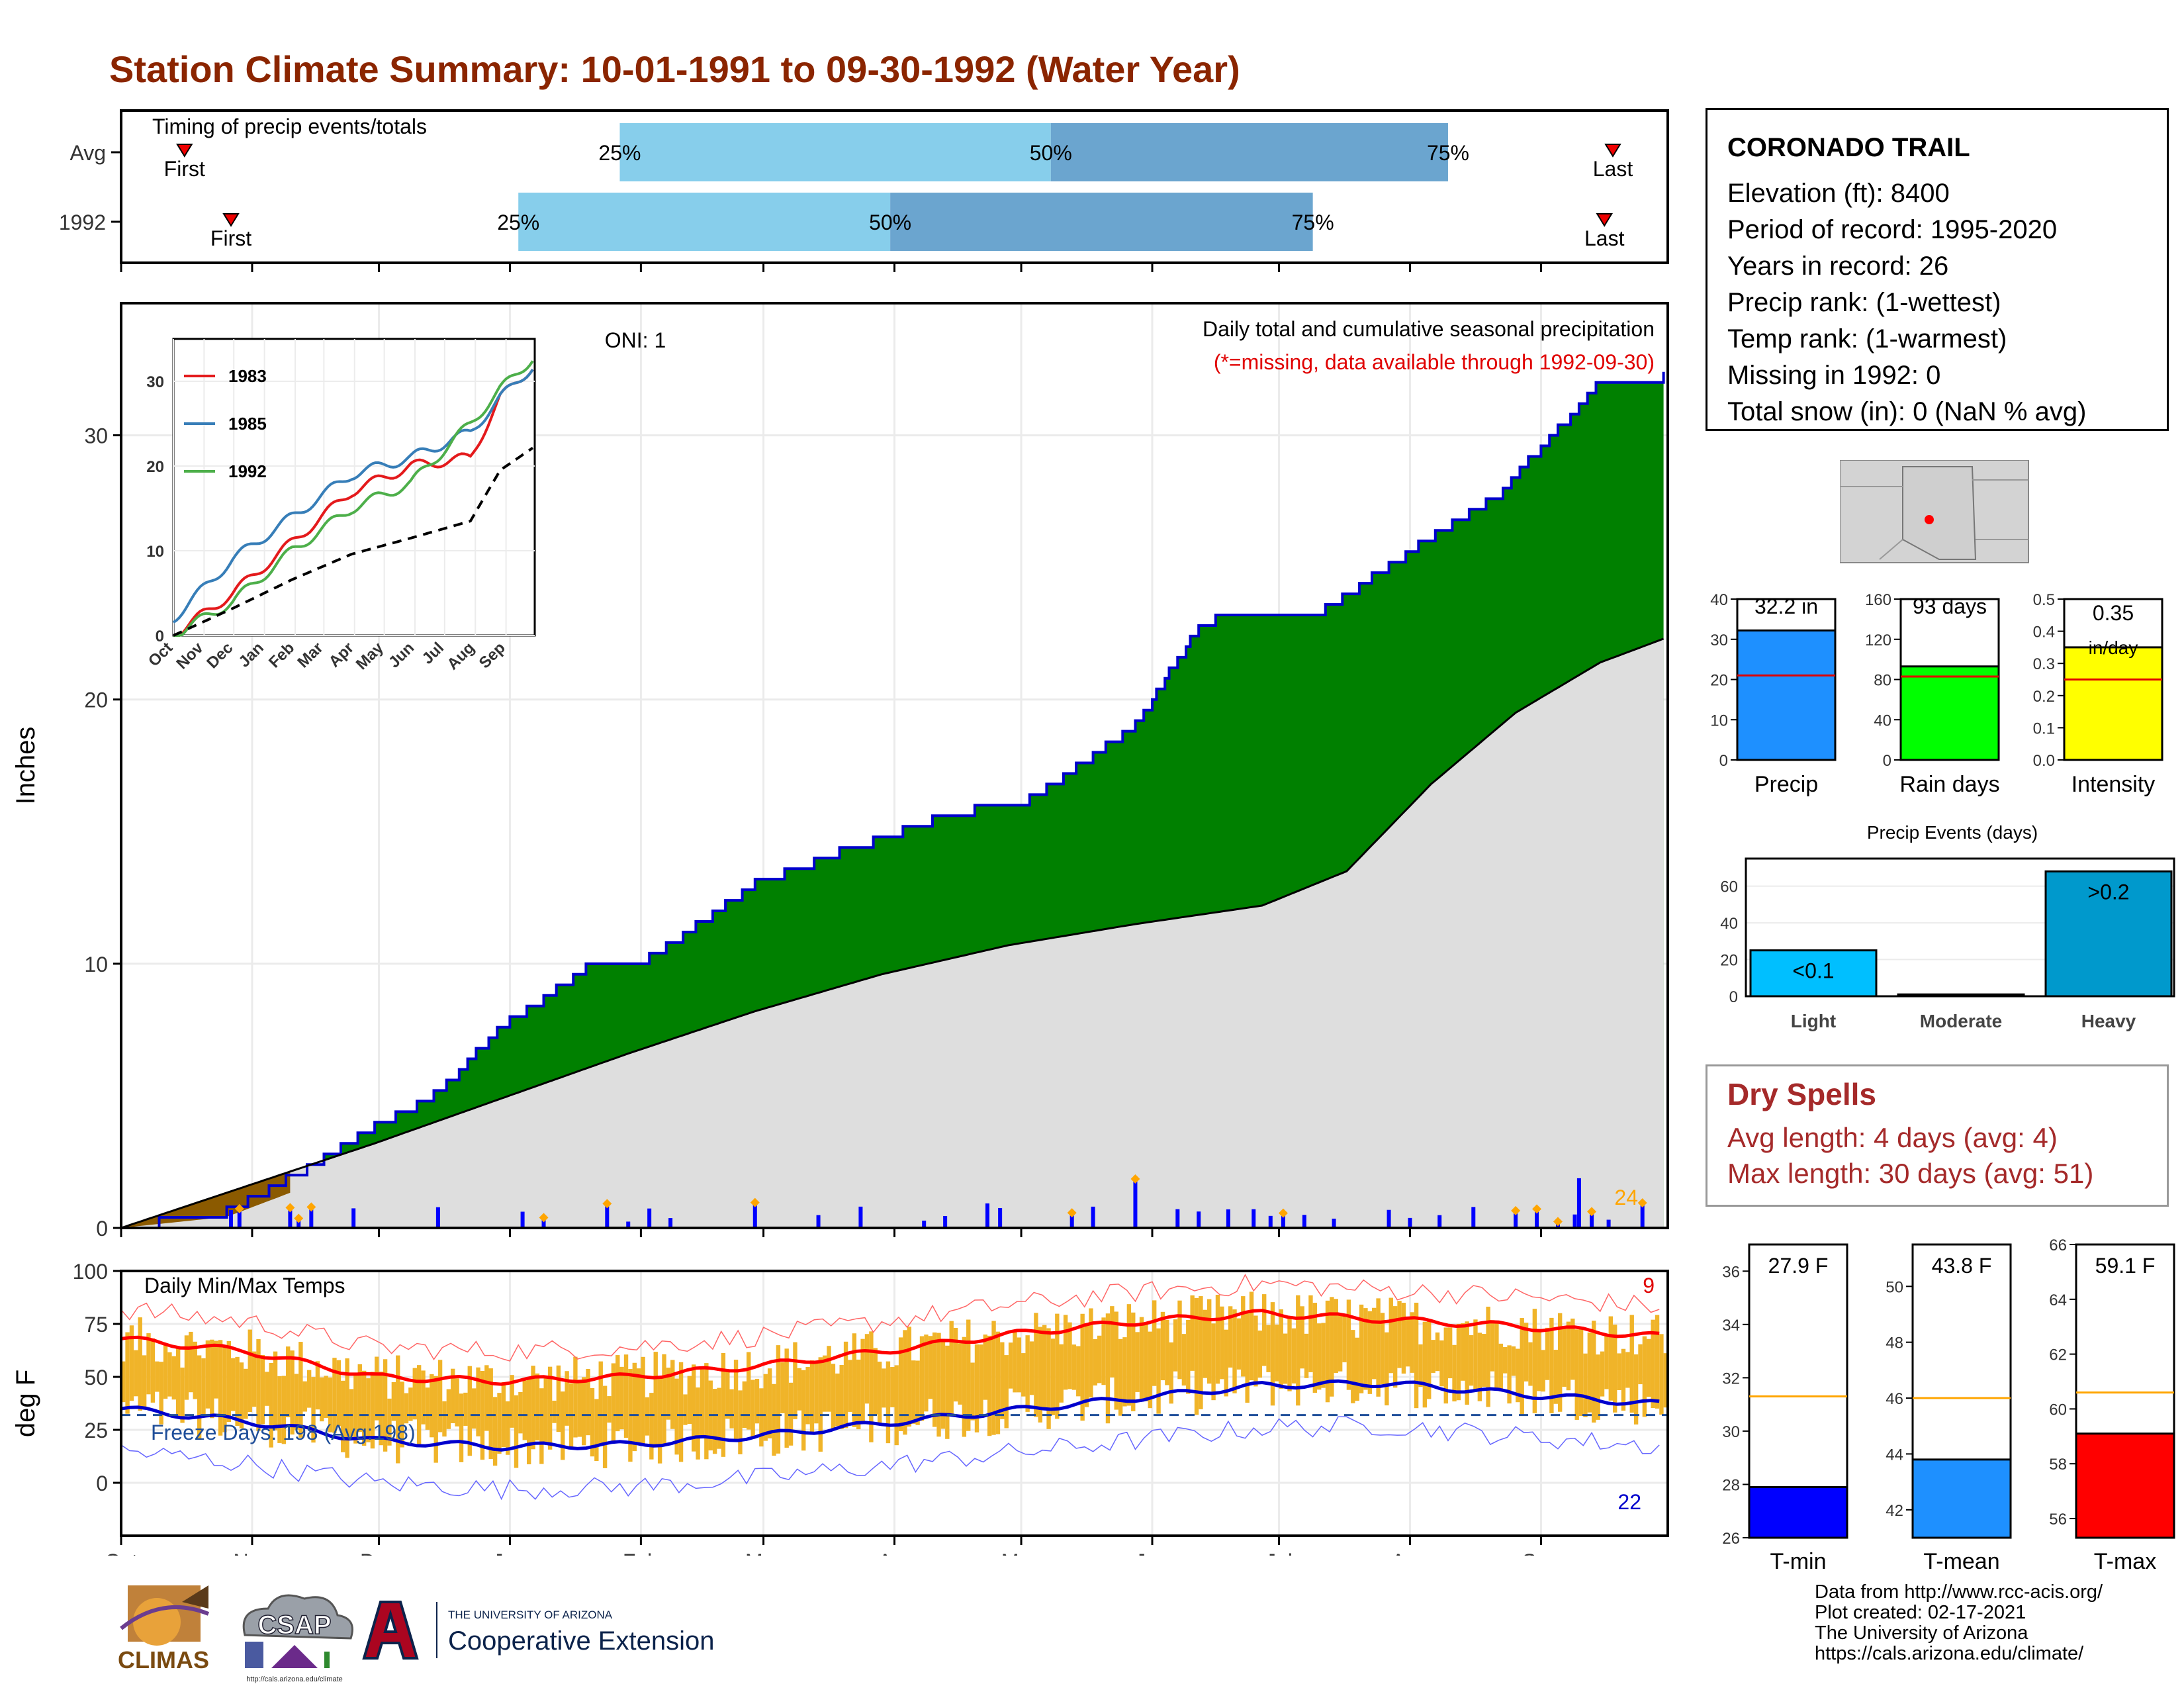 The image size is (2184, 1688). Describe the element at coordinates (1719, 681) in the screenshot. I see `summary-y-tick-label: 20` at that location.